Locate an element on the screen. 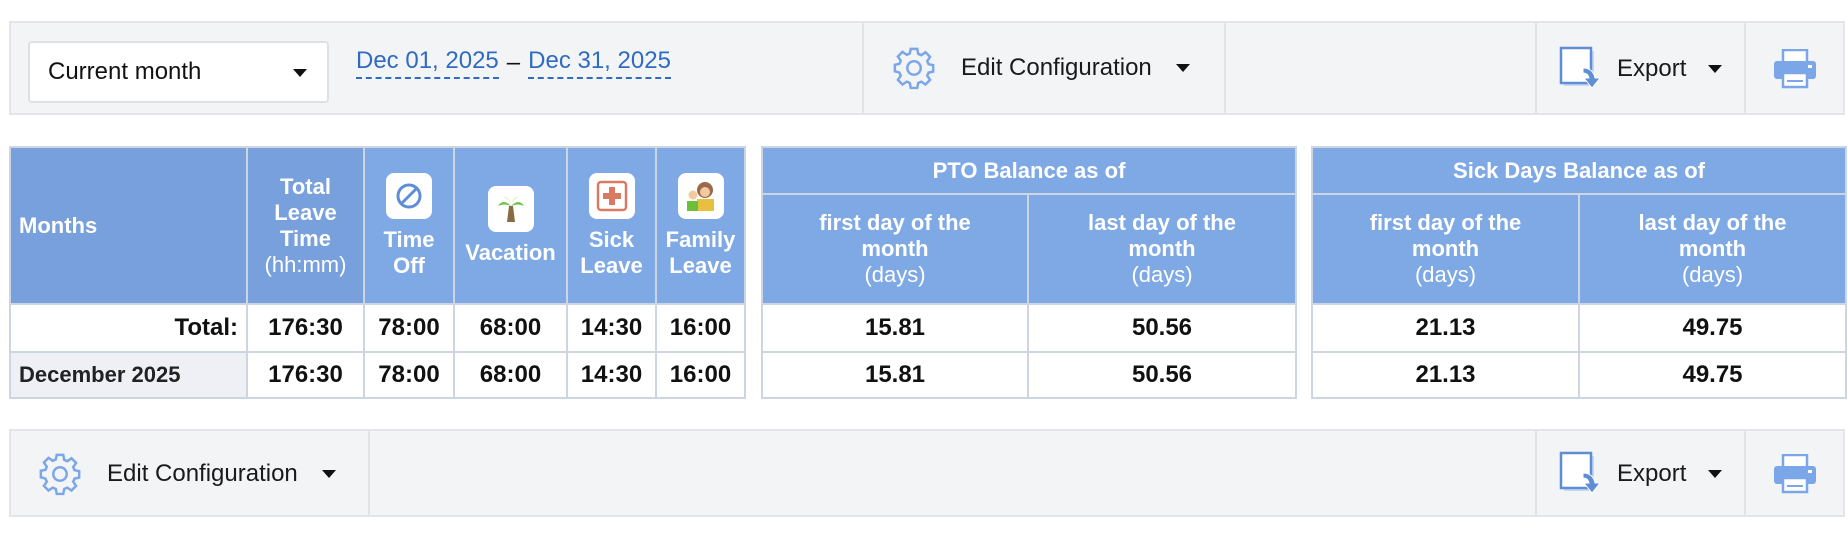 This screenshot has width=1848, height=534. row-label: December 2025 is located at coordinates (128, 375).